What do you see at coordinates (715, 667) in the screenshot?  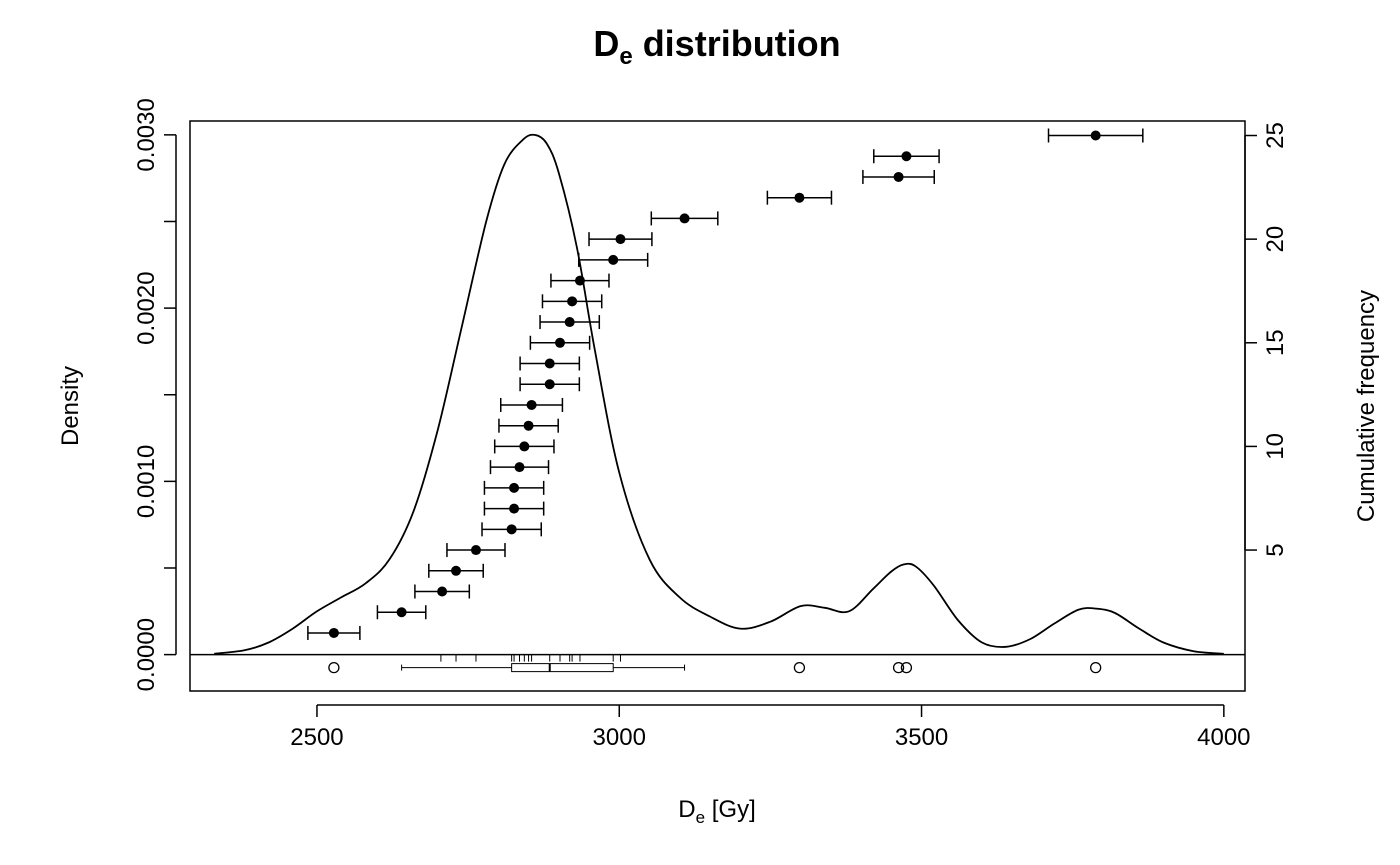 I see `boxplot` at bounding box center [715, 667].